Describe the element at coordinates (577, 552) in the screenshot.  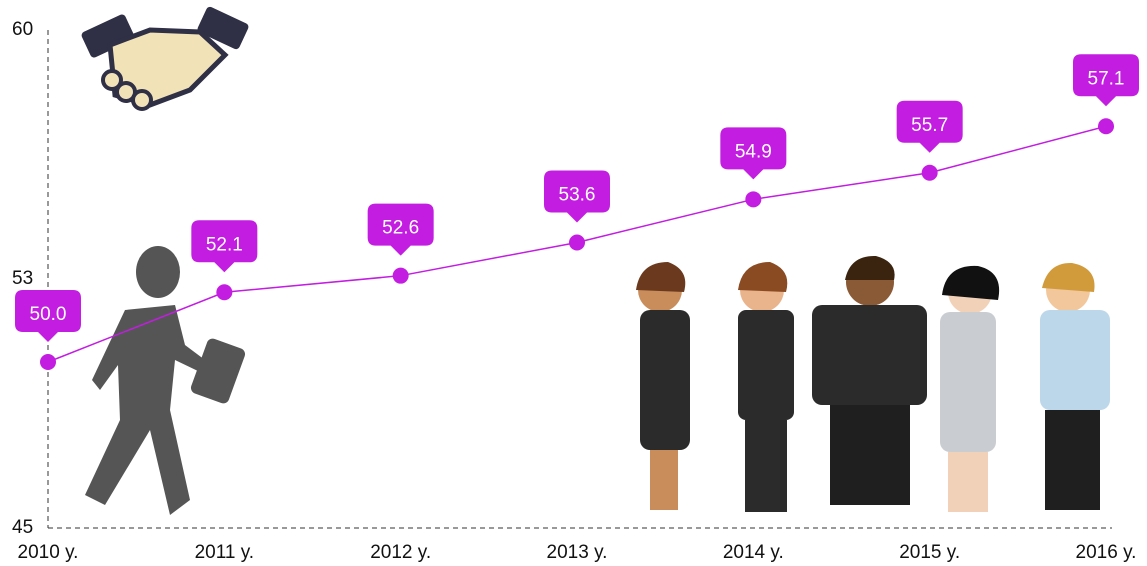
I see `x-tick-label: 2013 y.` at that location.